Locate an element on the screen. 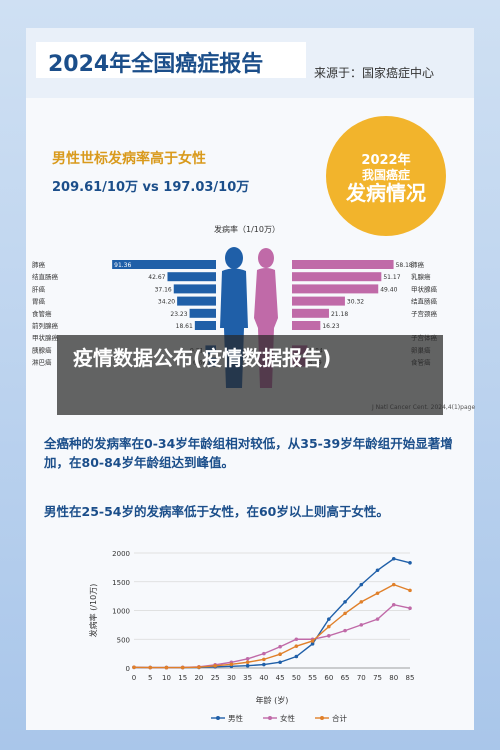 This screenshot has width=500, height=750. male-value-label: 91.36 is located at coordinates (122, 265).